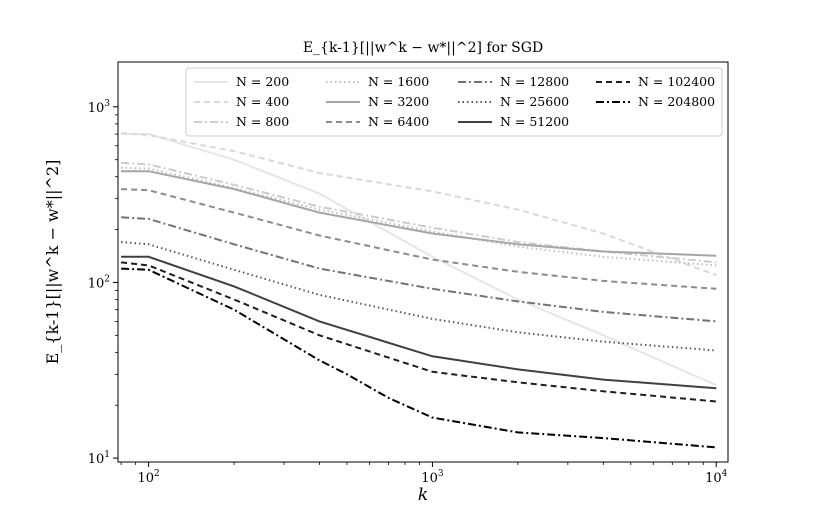 The height and width of the screenshot is (514, 831). Describe the element at coordinates (398, 121) in the screenshot. I see `legend-label: N = 6400` at that location.